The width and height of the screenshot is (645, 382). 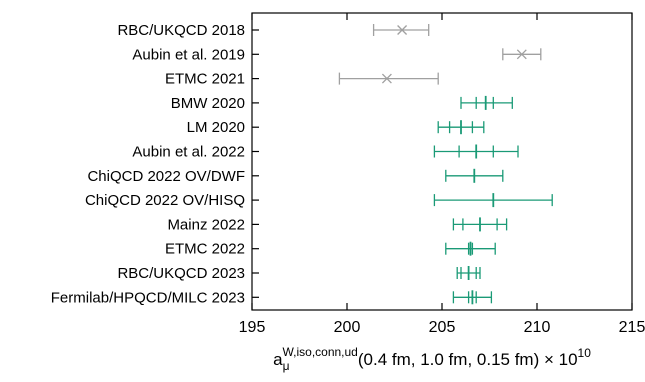 I want to click on y-tick-label: RBC/UKQCD 2023, so click(x=181, y=273).